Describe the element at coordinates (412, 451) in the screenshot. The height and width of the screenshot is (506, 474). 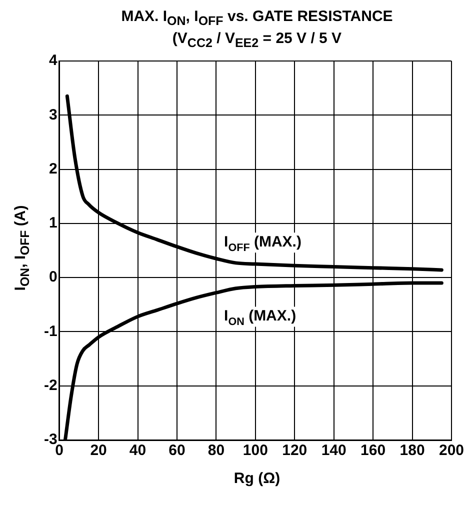
I see `x-tick-label: 180` at that location.